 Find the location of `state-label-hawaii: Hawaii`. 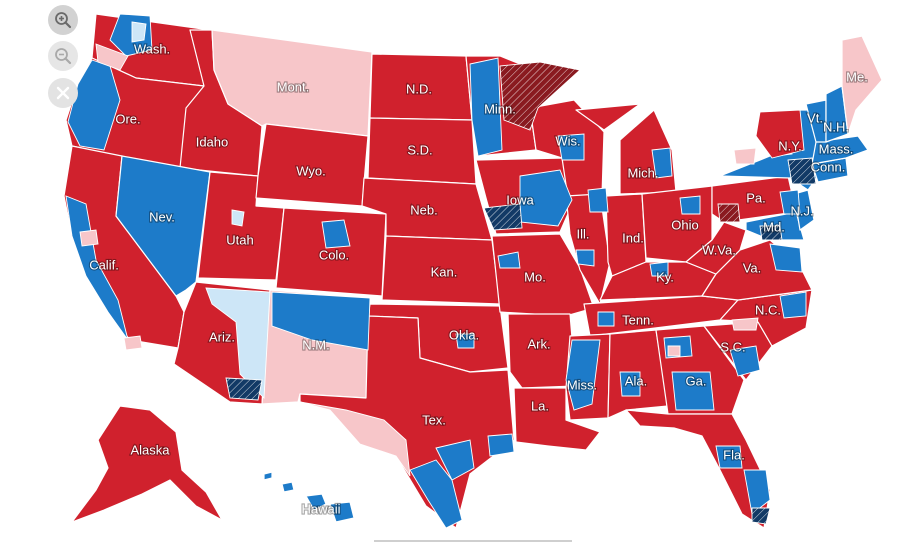

state-label-hawaii: Hawaii is located at coordinates (320, 508).